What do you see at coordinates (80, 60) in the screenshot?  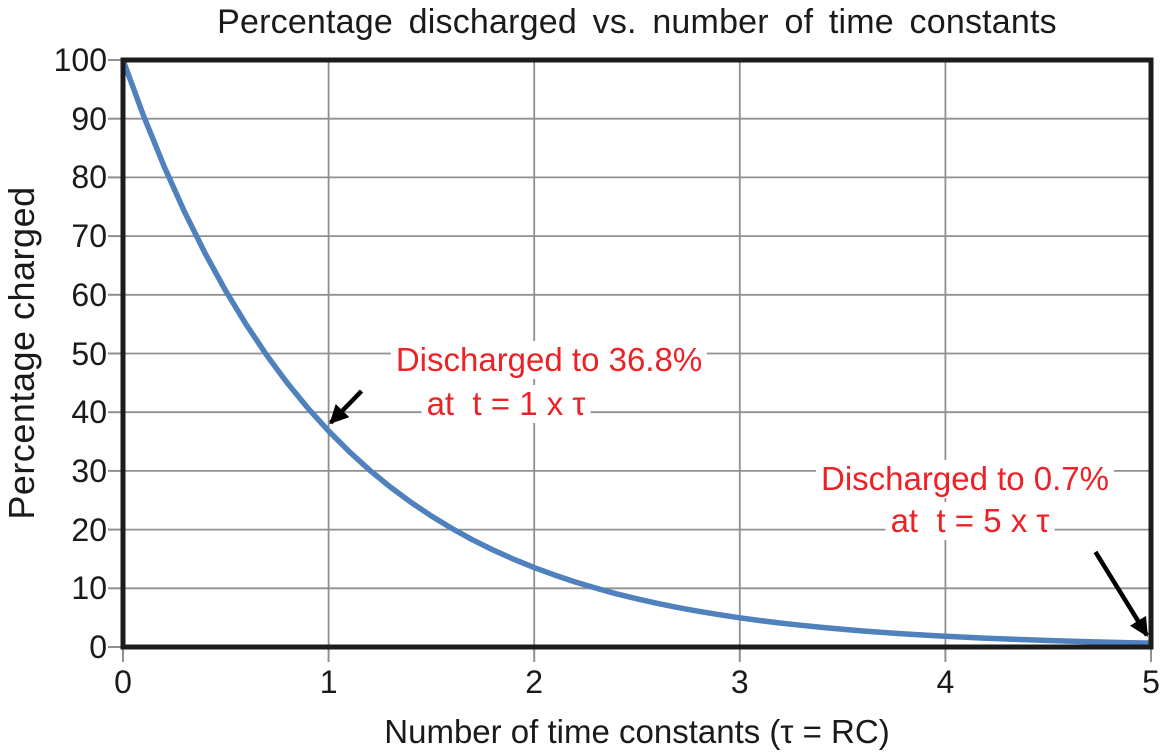 I see `y-tick-label: 100` at bounding box center [80, 60].